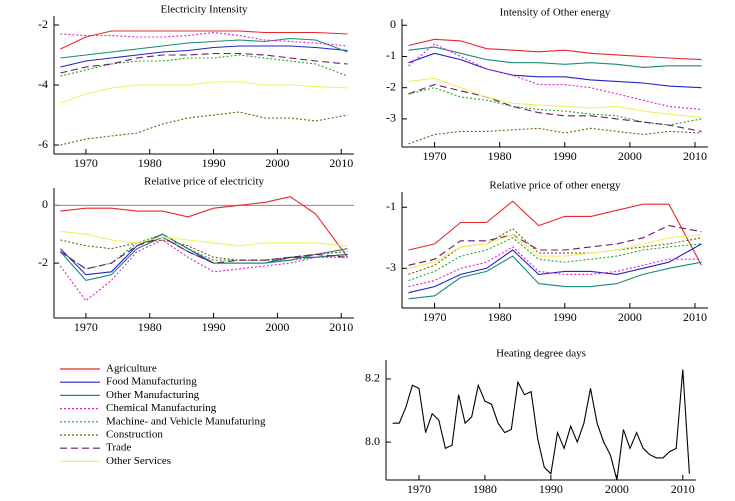 The height and width of the screenshot is (501, 735). What do you see at coordinates (186, 421) in the screenshot?
I see `legend-label: Machine- and Vehicle Manufaturing` at bounding box center [186, 421].